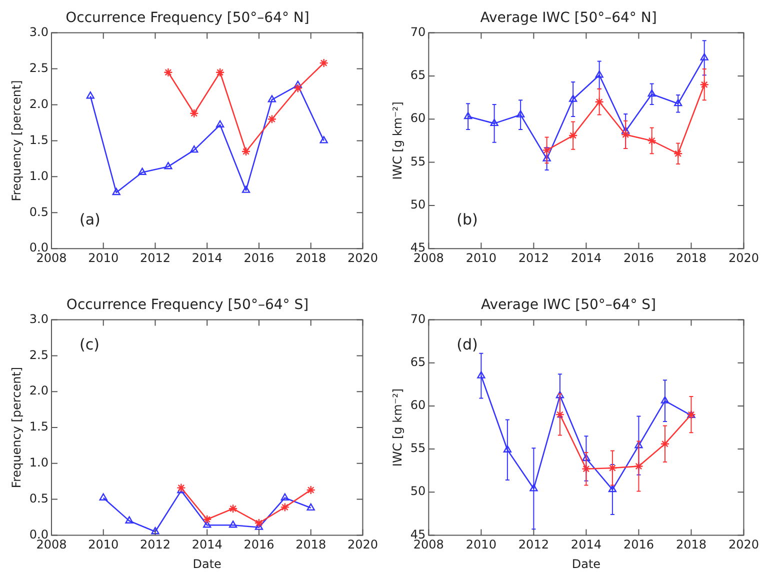 This screenshot has width=762, height=574. What do you see at coordinates (38, 498) in the screenshot?
I see `y-tick-label: 0.5` at bounding box center [38, 498].